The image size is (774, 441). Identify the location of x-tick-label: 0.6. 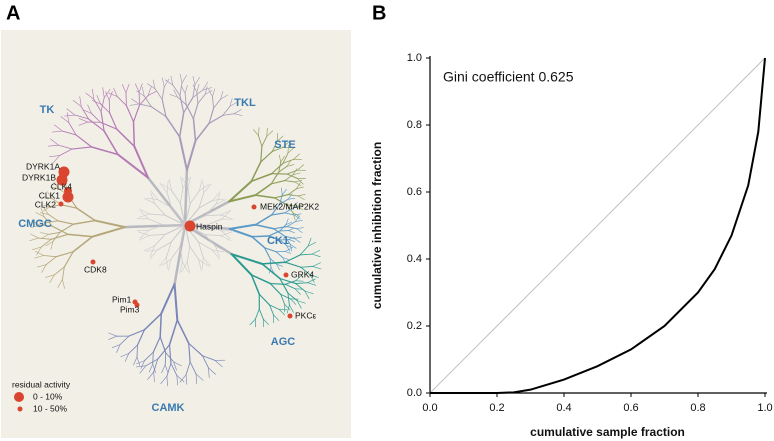
(630, 408).